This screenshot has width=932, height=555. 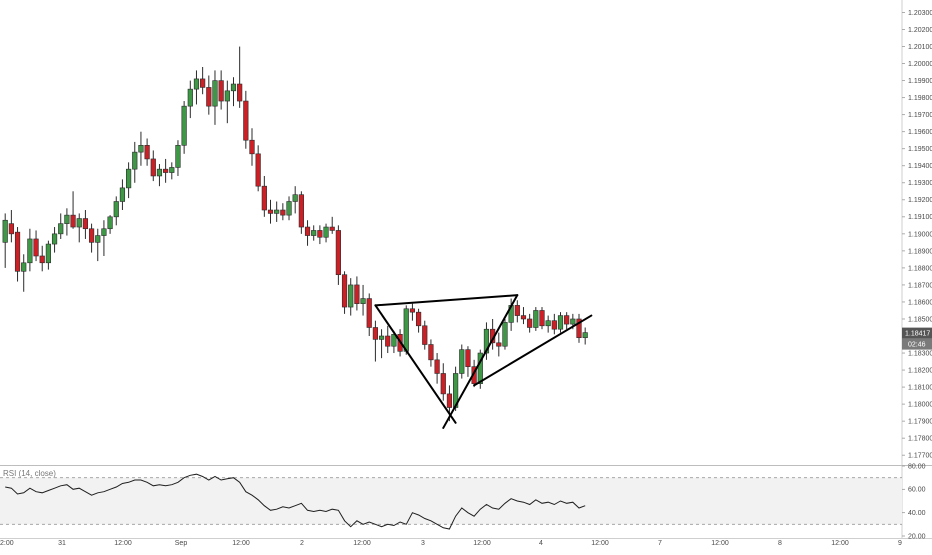 I want to click on current-price-tag, so click(x=917, y=333).